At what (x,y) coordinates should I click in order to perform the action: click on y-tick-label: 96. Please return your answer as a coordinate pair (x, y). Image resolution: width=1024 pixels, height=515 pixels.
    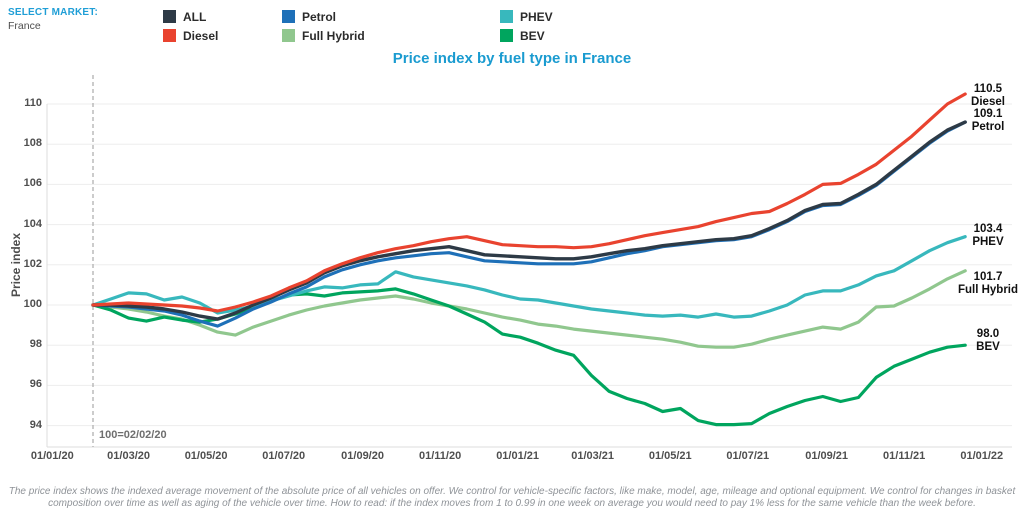
    Looking at the image, I should click on (35, 384).